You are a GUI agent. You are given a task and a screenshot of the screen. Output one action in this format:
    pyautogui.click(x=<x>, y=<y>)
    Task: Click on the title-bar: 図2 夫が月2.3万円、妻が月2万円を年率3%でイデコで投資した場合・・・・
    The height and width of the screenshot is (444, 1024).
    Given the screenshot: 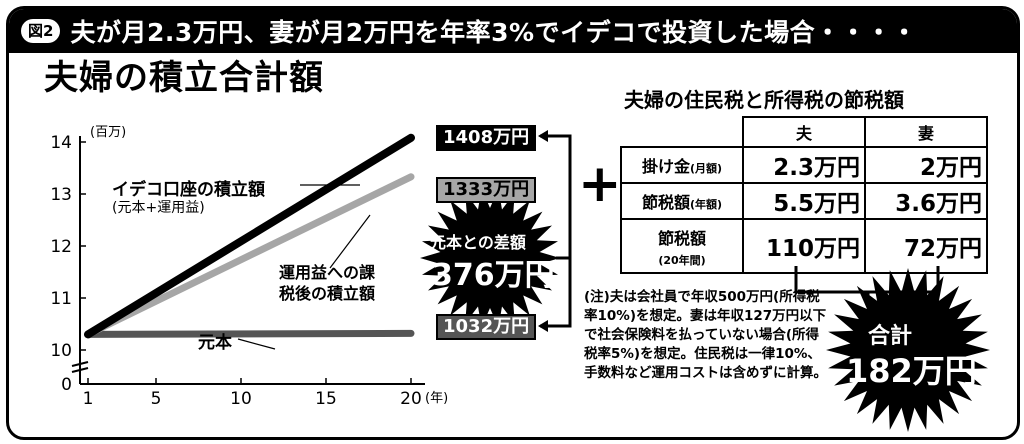 What is the action you would take?
    pyautogui.click(x=513, y=31)
    